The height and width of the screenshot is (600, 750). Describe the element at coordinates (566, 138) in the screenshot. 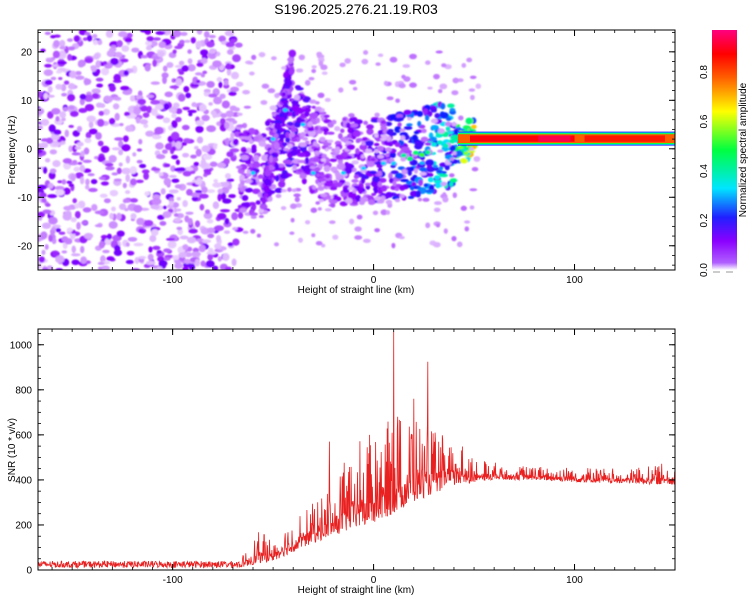

I see `spectrogram-band` at that location.